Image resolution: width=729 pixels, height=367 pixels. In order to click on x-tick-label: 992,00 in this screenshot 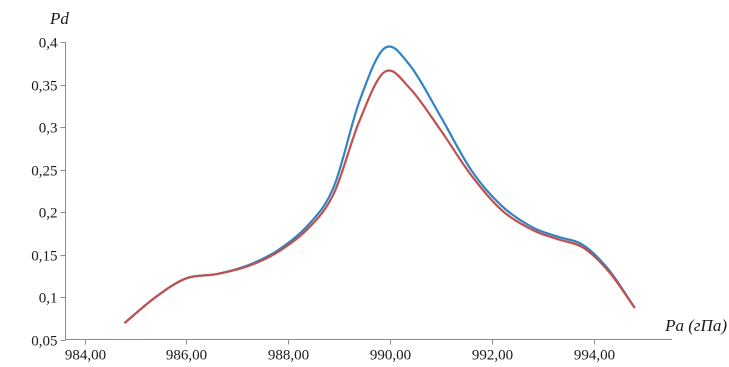, I will do `click(492, 356)`.